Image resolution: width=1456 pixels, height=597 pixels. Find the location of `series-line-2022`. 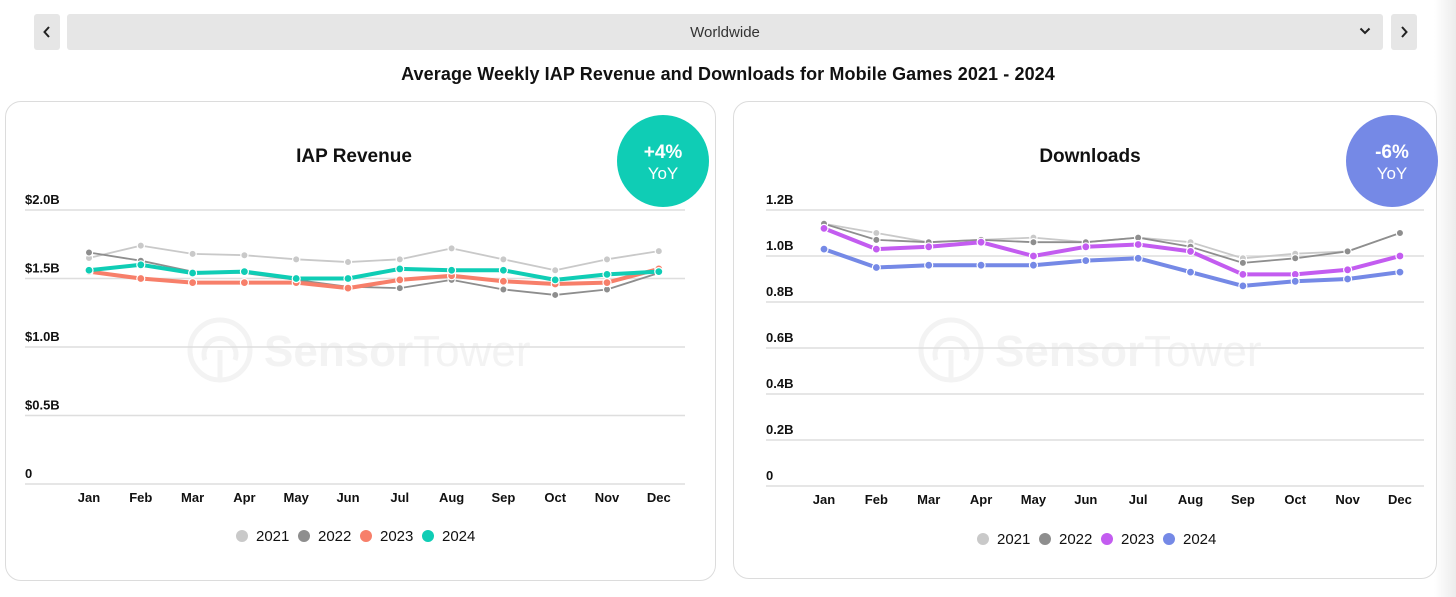

series-line-2022 is located at coordinates (1112, 243).